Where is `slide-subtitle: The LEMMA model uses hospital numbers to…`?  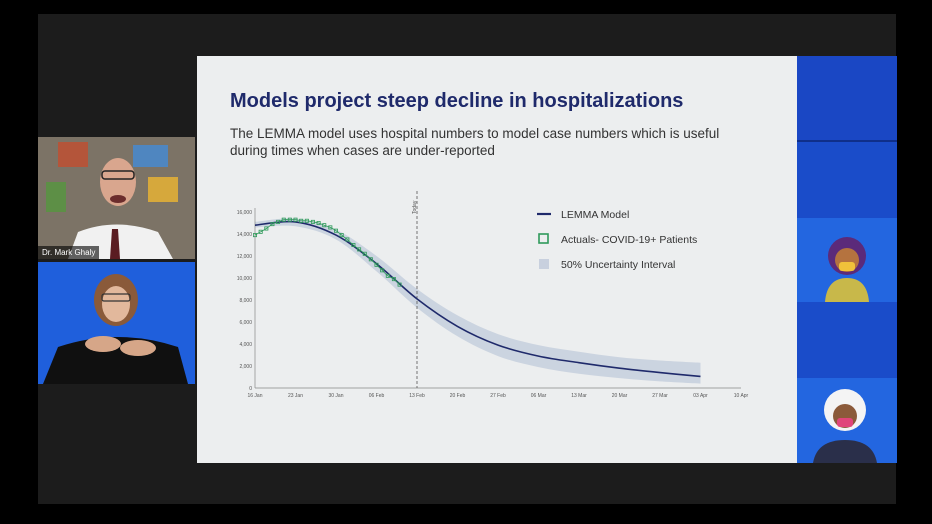 slide-subtitle: The LEMMA model uses hospital numbers to… is located at coordinates (475, 142).